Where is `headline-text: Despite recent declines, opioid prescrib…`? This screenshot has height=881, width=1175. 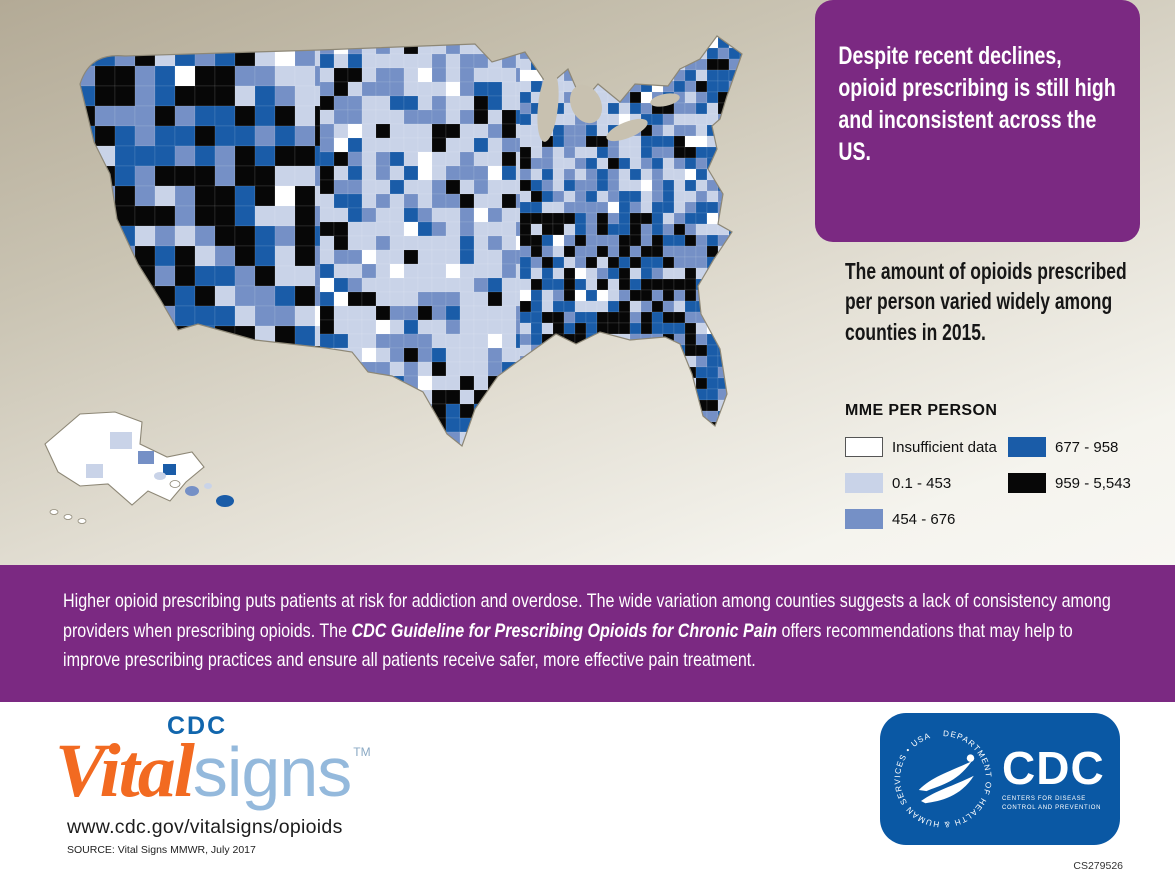
headline-text: Despite recent declines, opioid prescrib… is located at coordinates (977, 104).